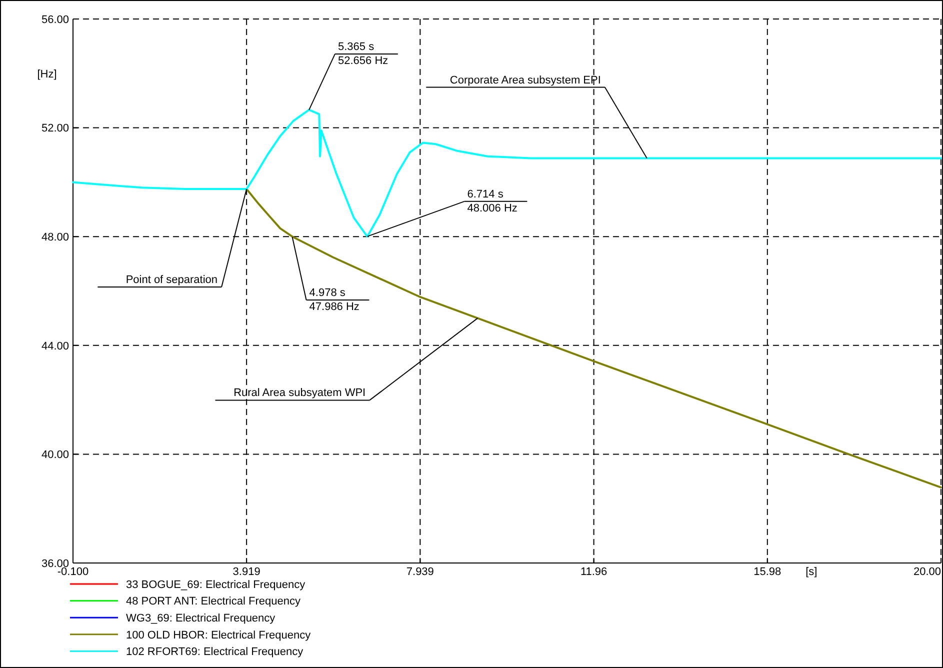  Describe the element at coordinates (246, 572) in the screenshot. I see `x-tick-label: 3.919` at that location.